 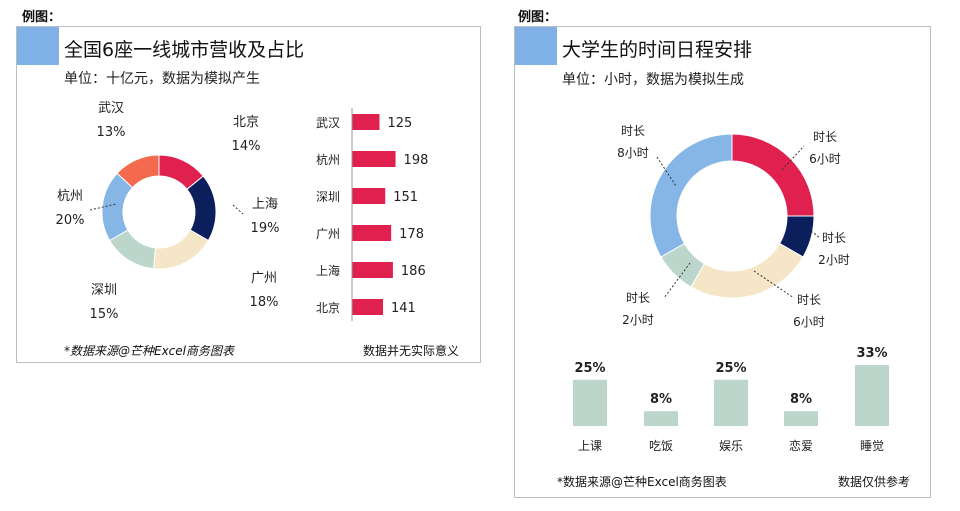 I want to click on bar-value-label: 33%, so click(x=871, y=353).